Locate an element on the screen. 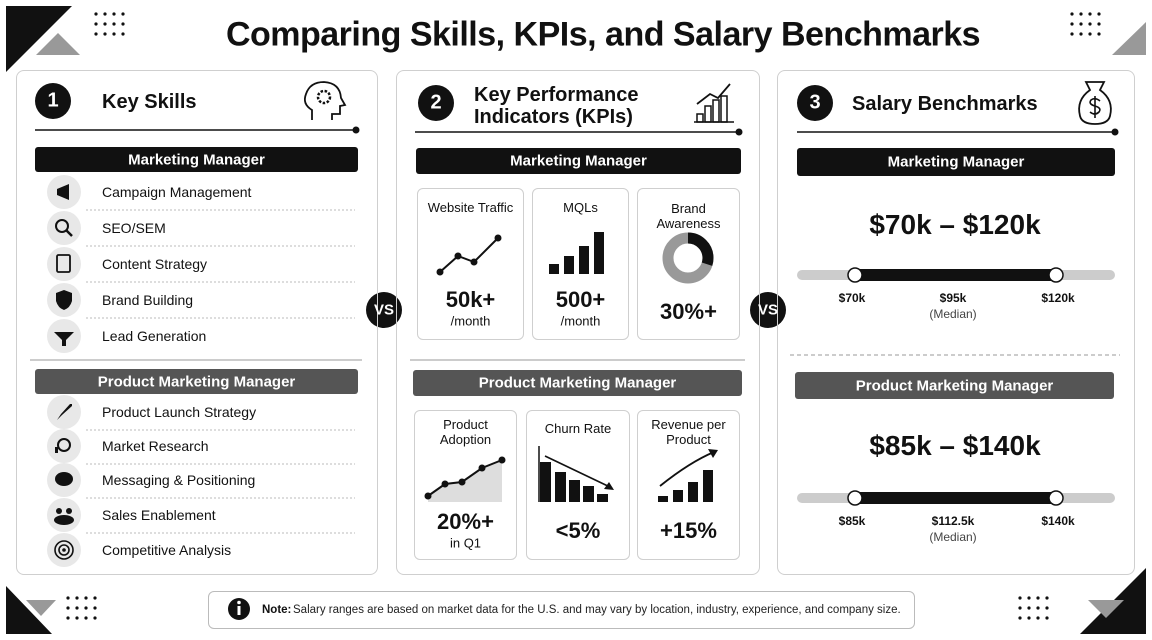  icon-bag is located at coordinates (1095, 103).